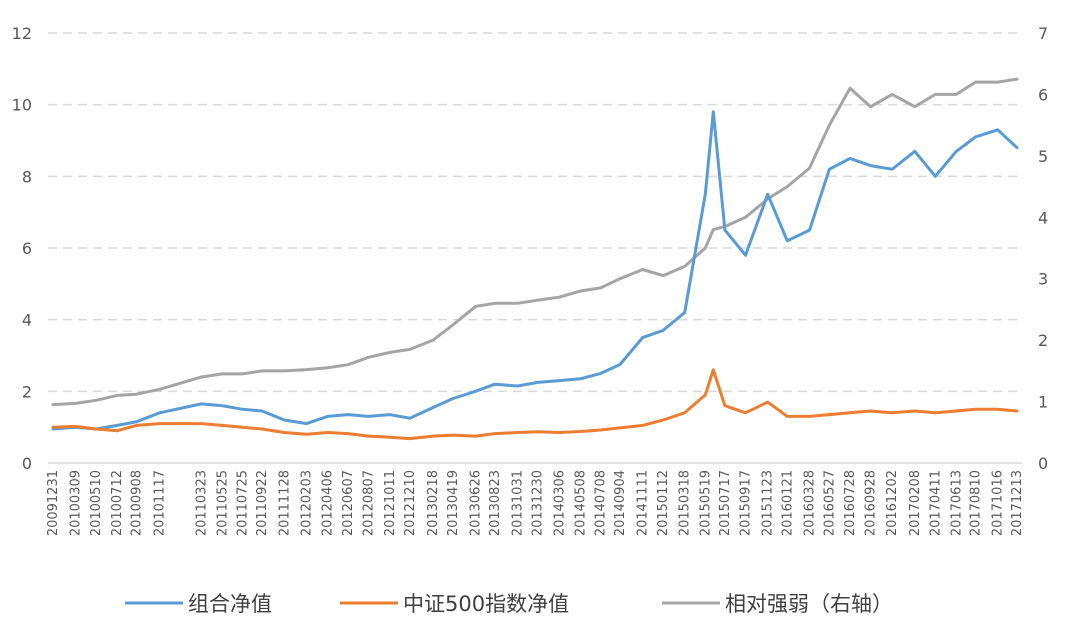 The height and width of the screenshot is (637, 1065). What do you see at coordinates (22, 105) in the screenshot?
I see `y-tick-label: 10` at bounding box center [22, 105].